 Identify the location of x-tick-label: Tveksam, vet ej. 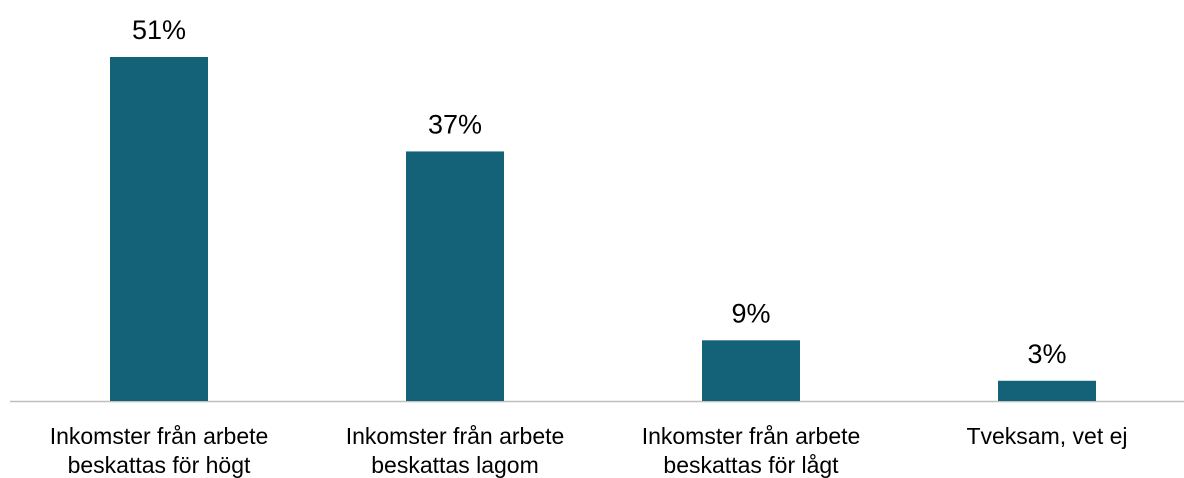
(1047, 436).